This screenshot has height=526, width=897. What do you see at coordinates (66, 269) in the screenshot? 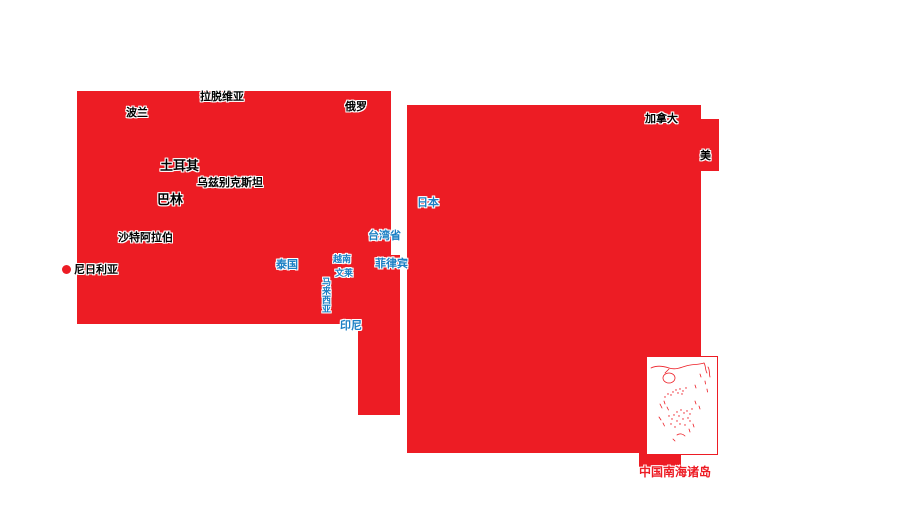
I see `map-point-marker-nigeria` at bounding box center [66, 269].